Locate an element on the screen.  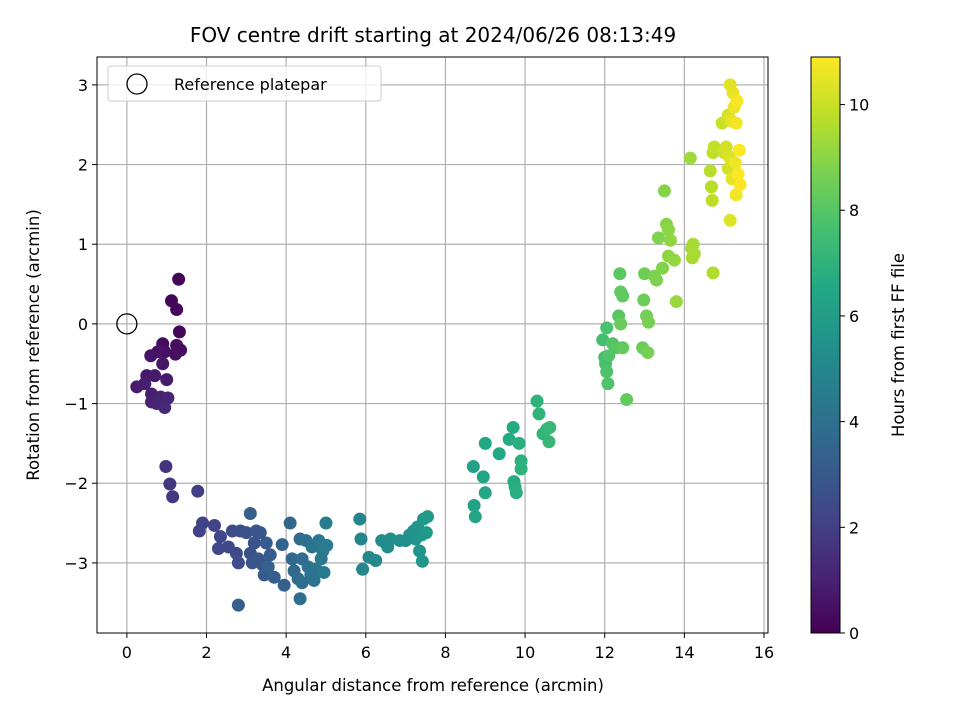
y-tick-label: −2 is located at coordinates (76, 483).